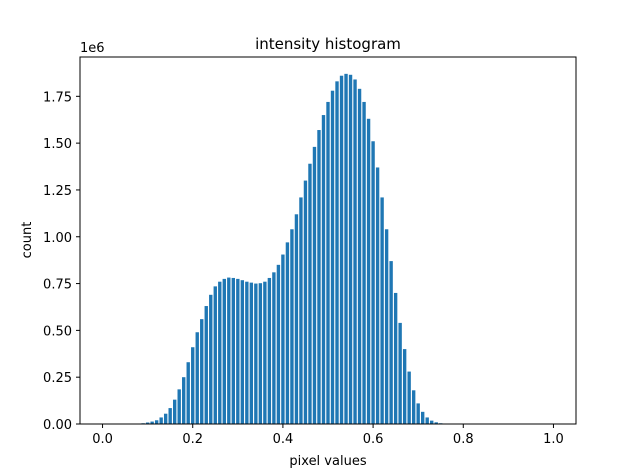 The width and height of the screenshot is (640, 476). What do you see at coordinates (328, 435) in the screenshot?
I see `x-axis-ticks: 0.0 0.2 0.4 0.6 0.8 1.0` at bounding box center [328, 435].